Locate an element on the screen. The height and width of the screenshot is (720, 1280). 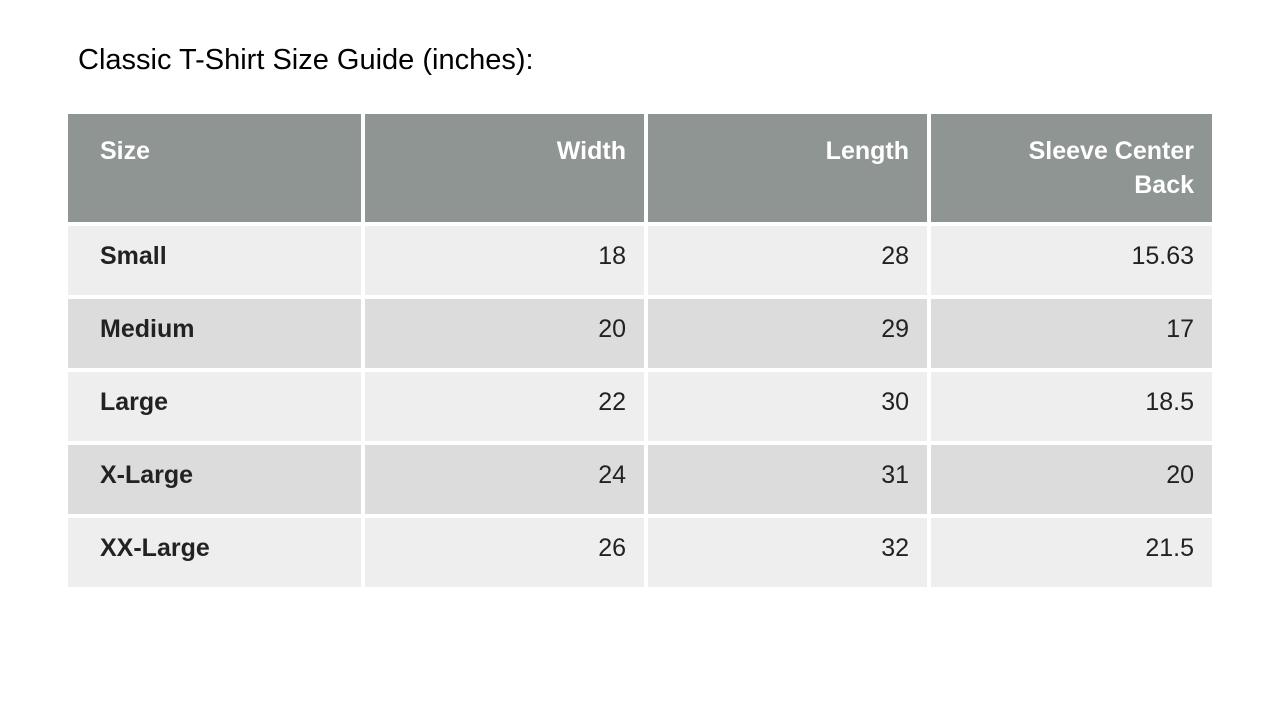
cell-size: Small is located at coordinates (214, 258).